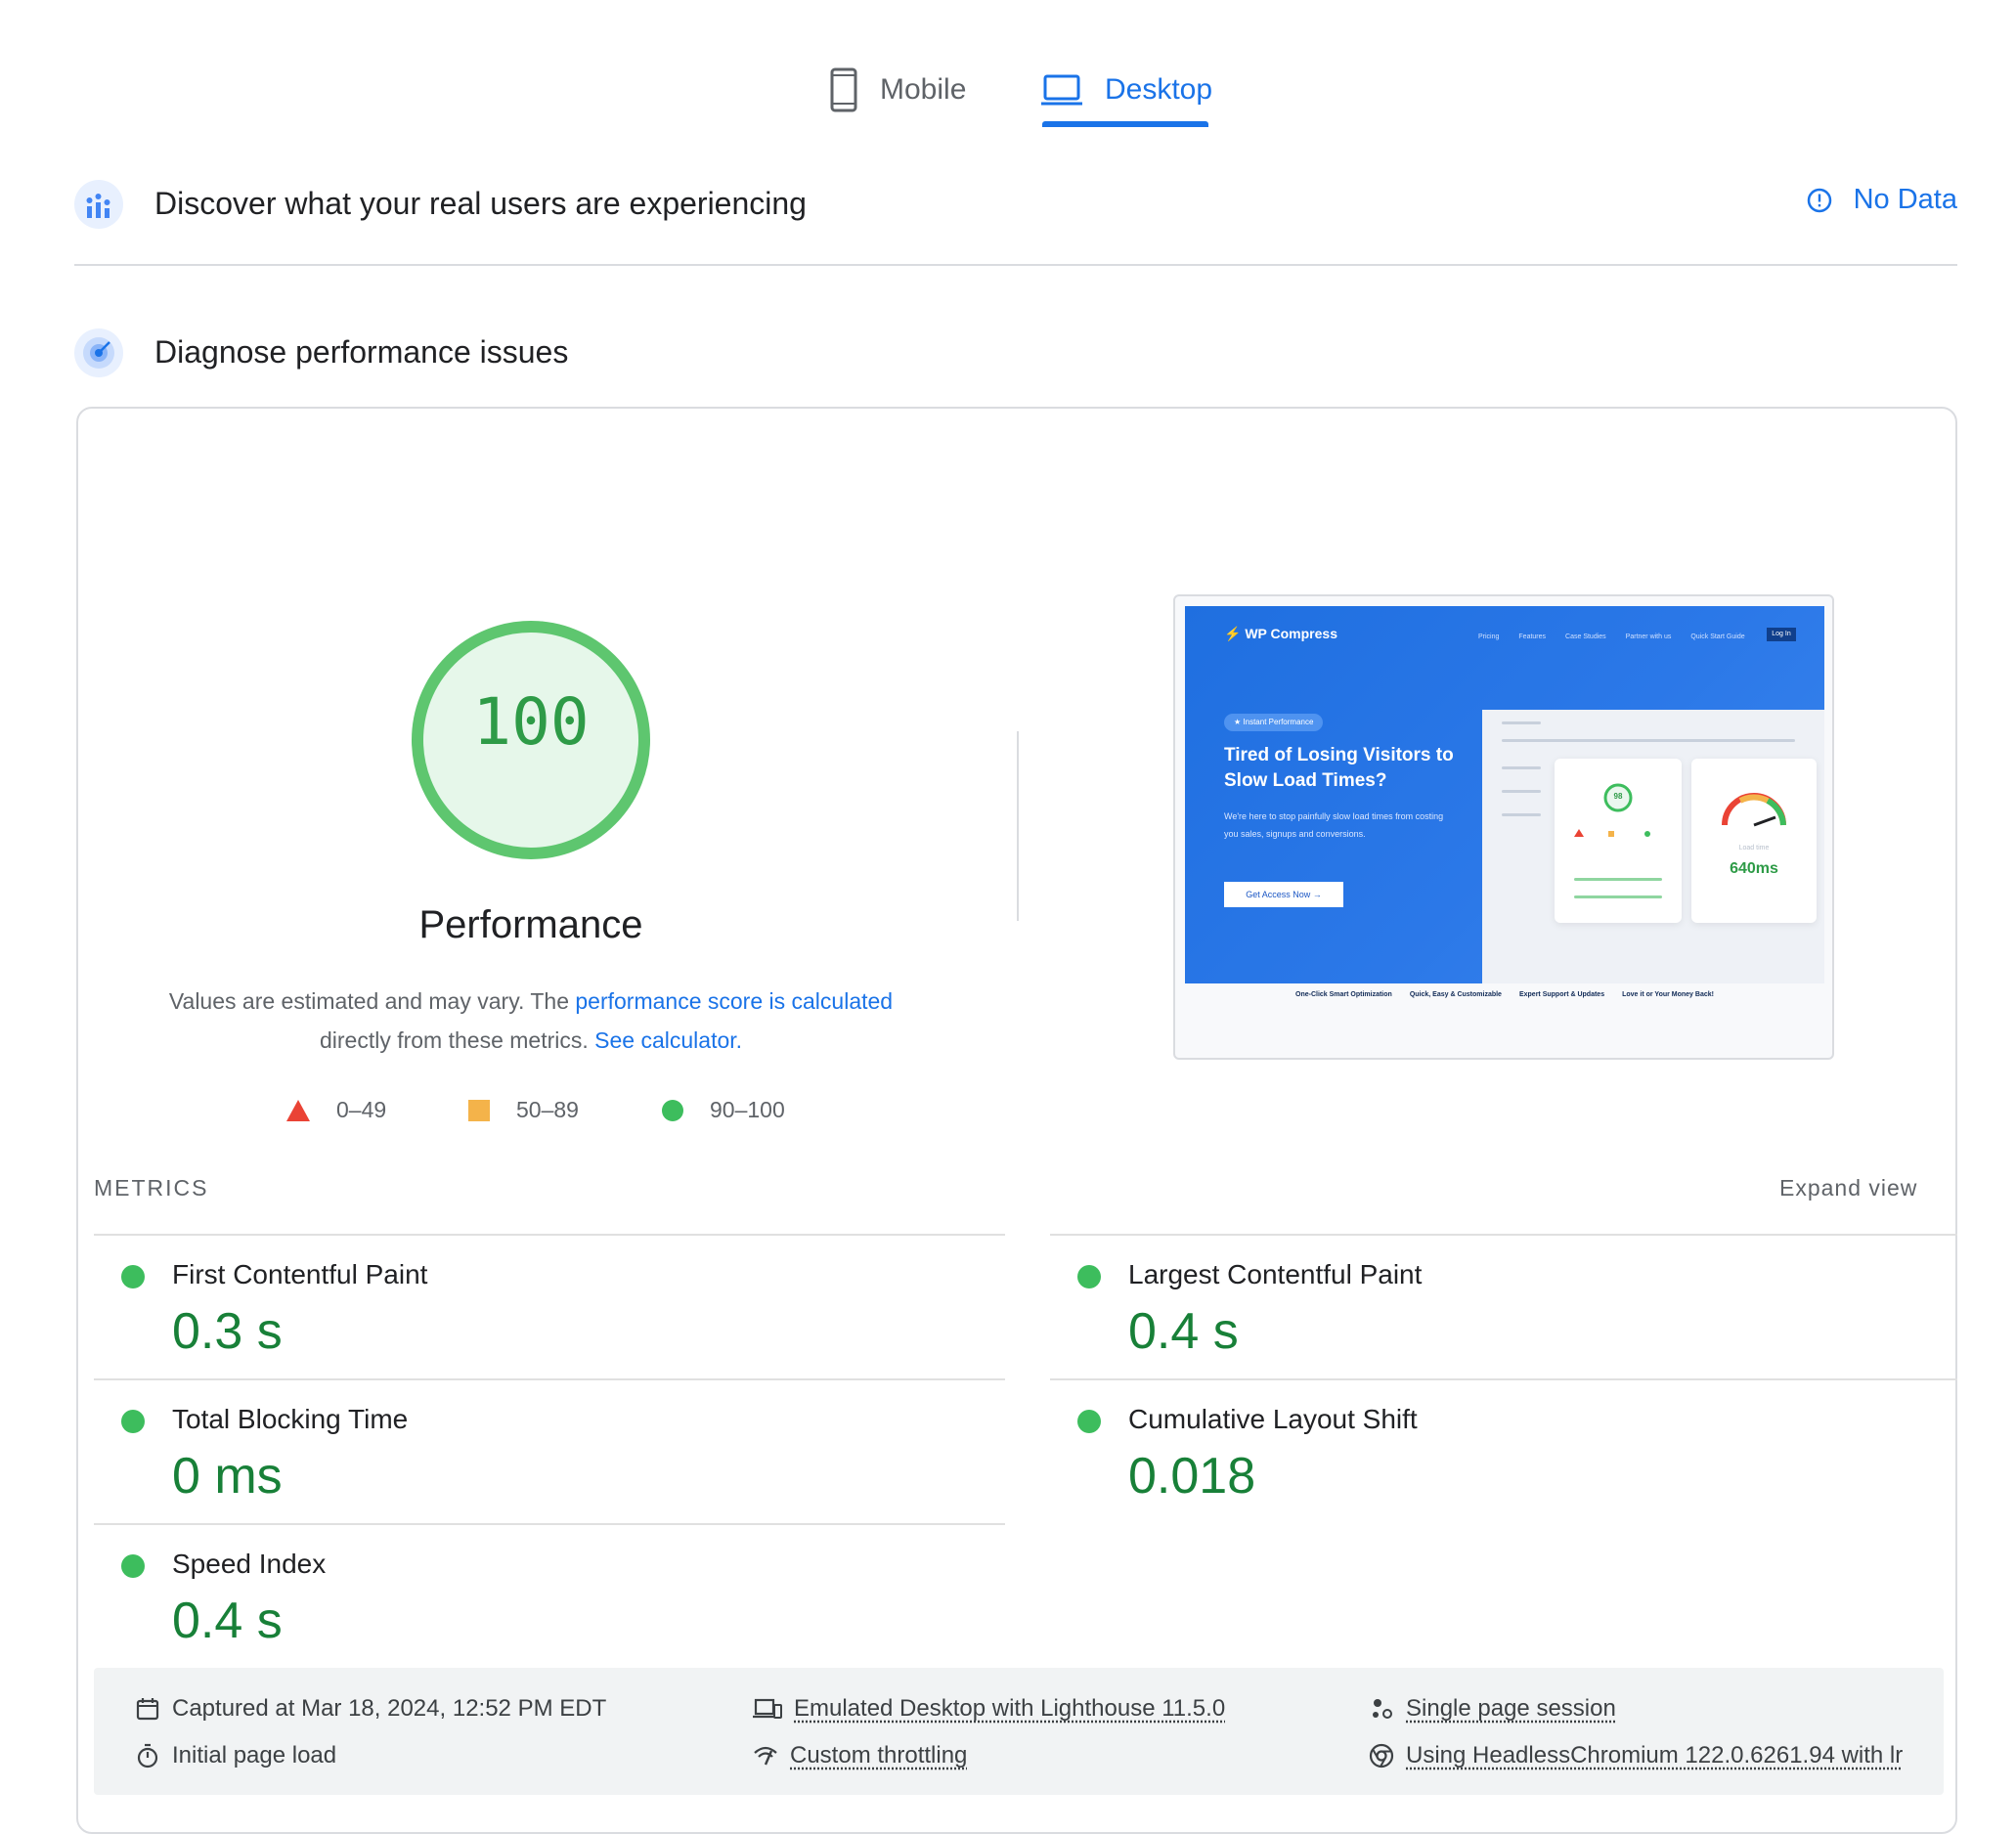 This screenshot has height=1834, width=2016. I want to click on metrics-heading: METRICS, so click(151, 1188).